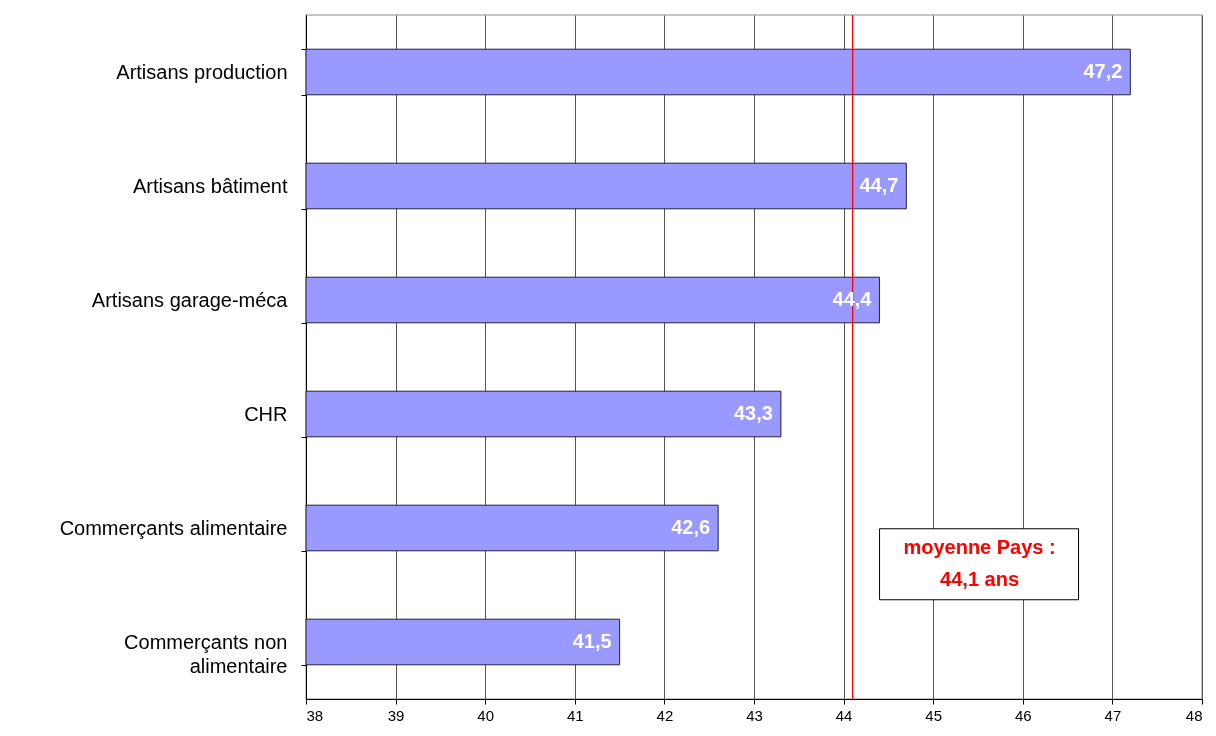  Describe the element at coordinates (202, 71) in the screenshot. I see `y-tick-label: Artisans production` at that location.